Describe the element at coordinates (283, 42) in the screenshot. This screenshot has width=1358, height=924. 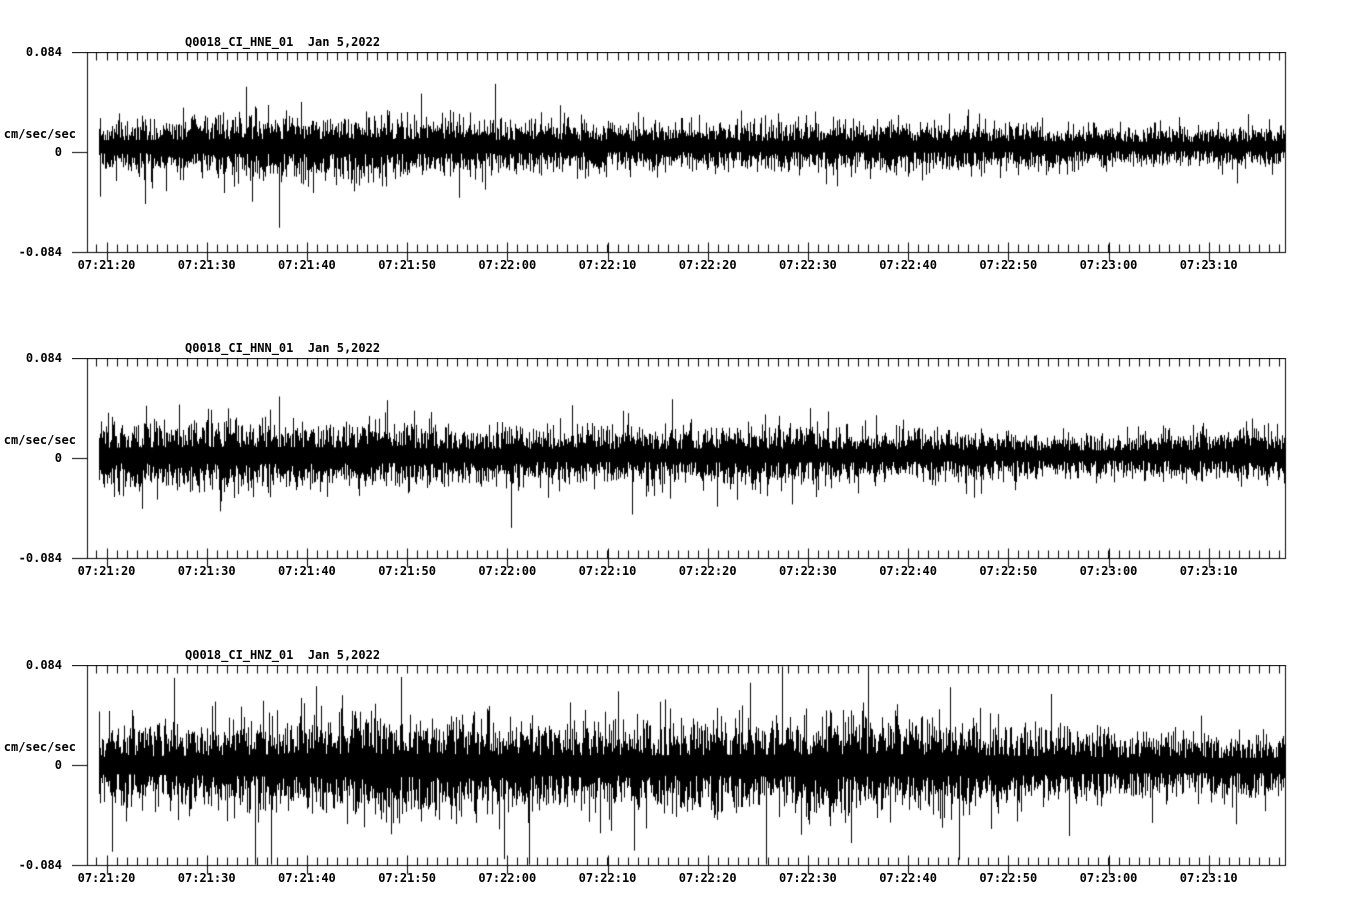
I see `plot-title: Q0018_CI_HNE_01 Jan 5,2022` at that location.